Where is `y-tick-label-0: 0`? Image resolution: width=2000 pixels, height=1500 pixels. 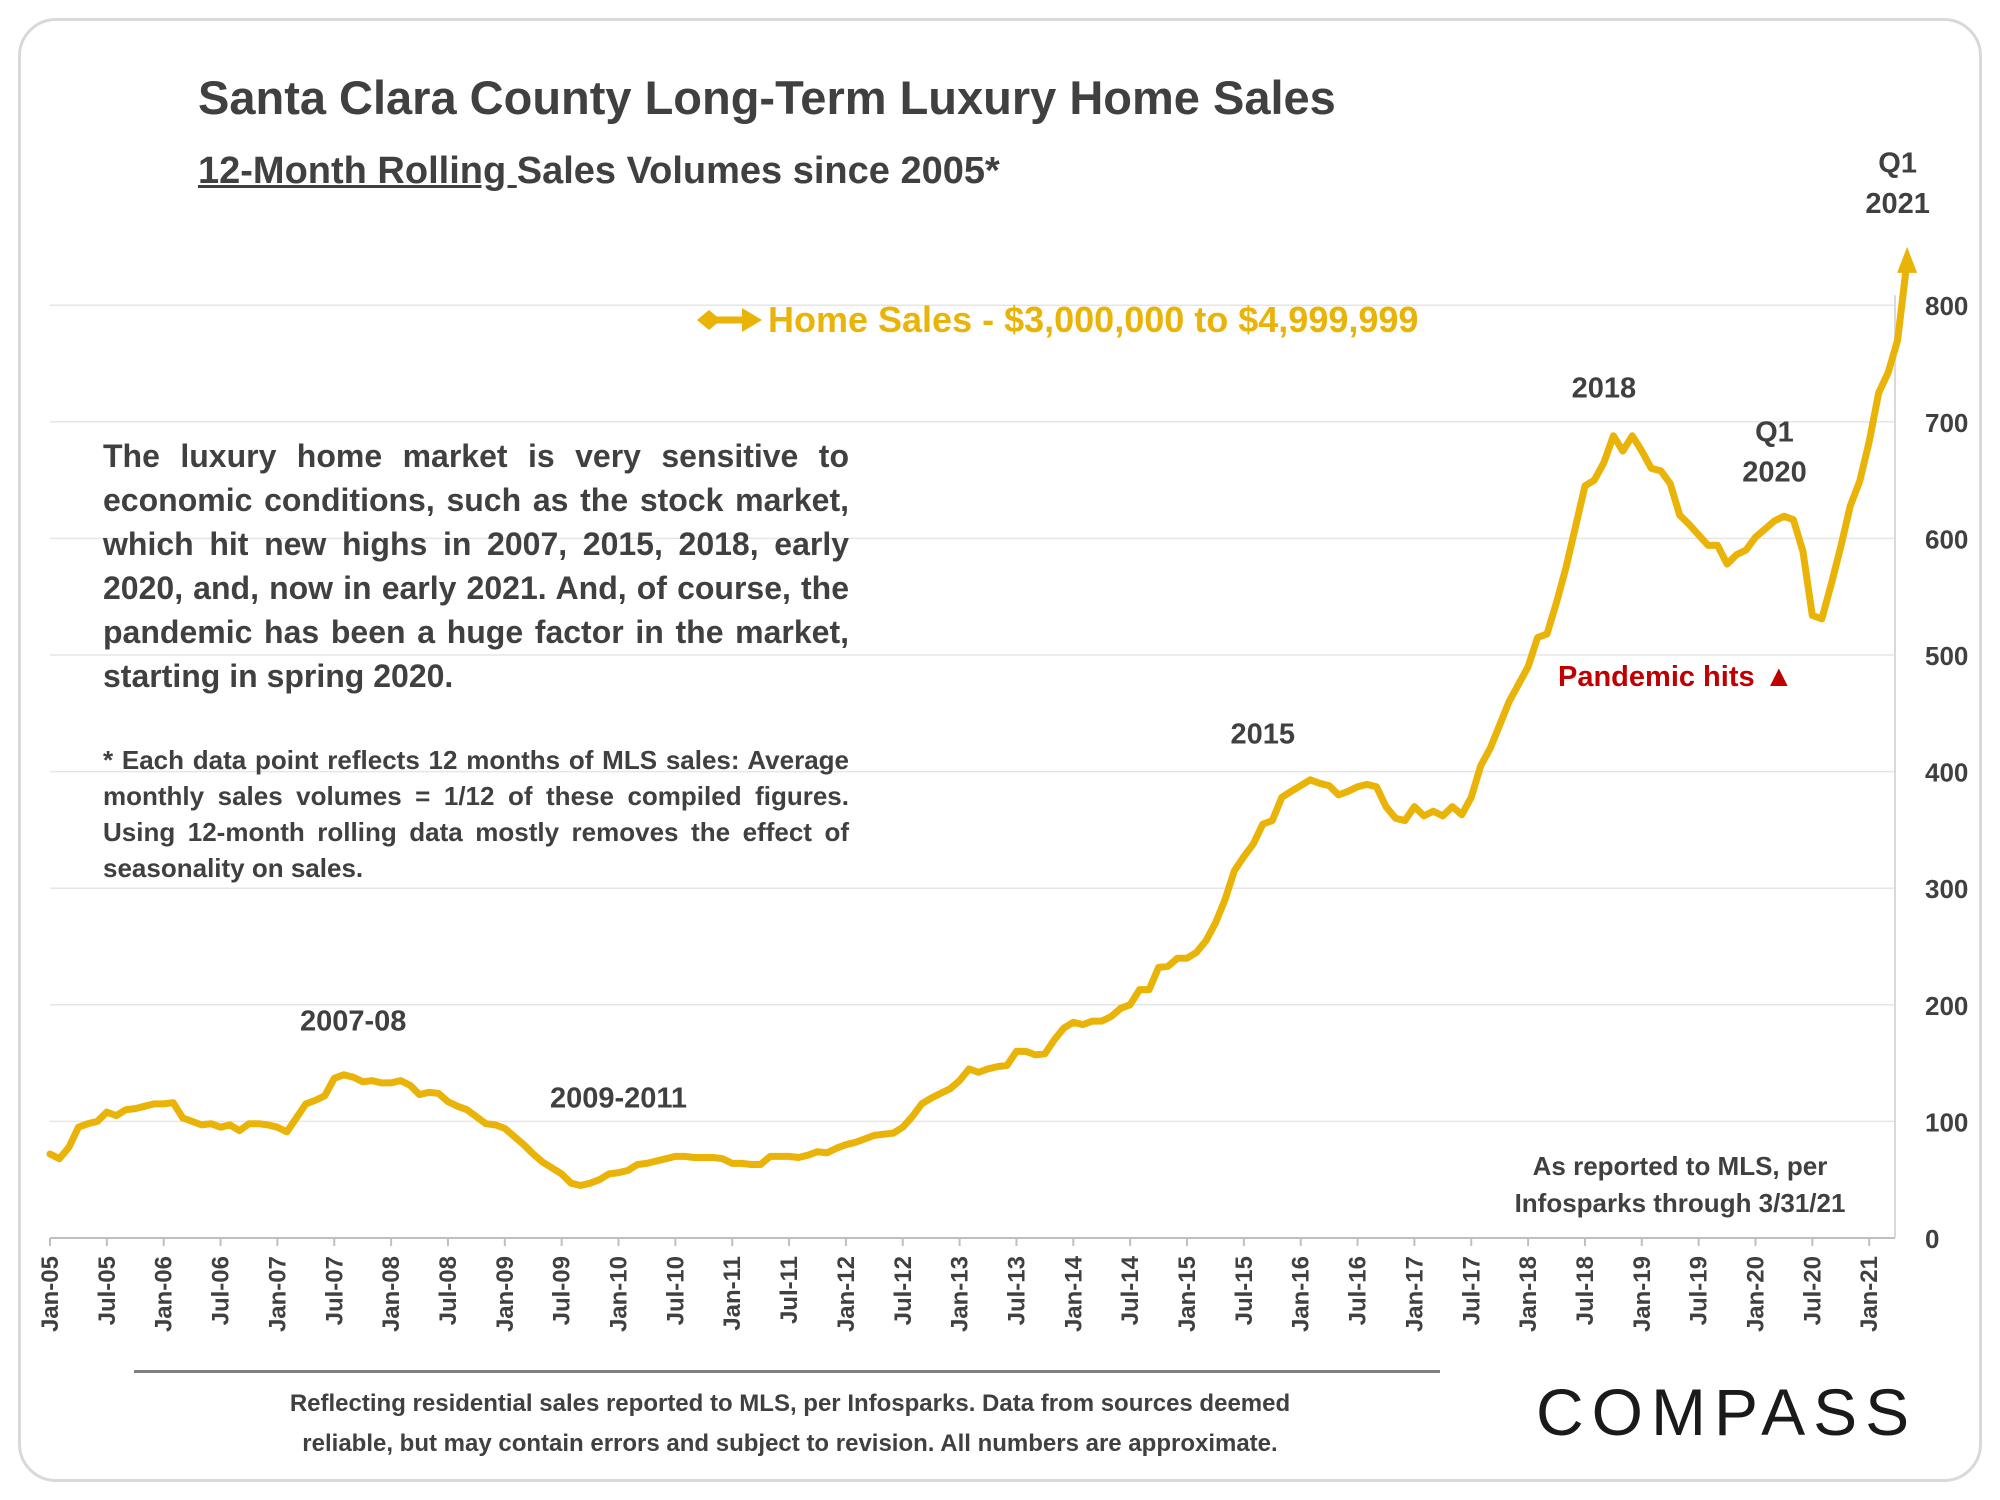 y-tick-label-0: 0 is located at coordinates (1932, 1239).